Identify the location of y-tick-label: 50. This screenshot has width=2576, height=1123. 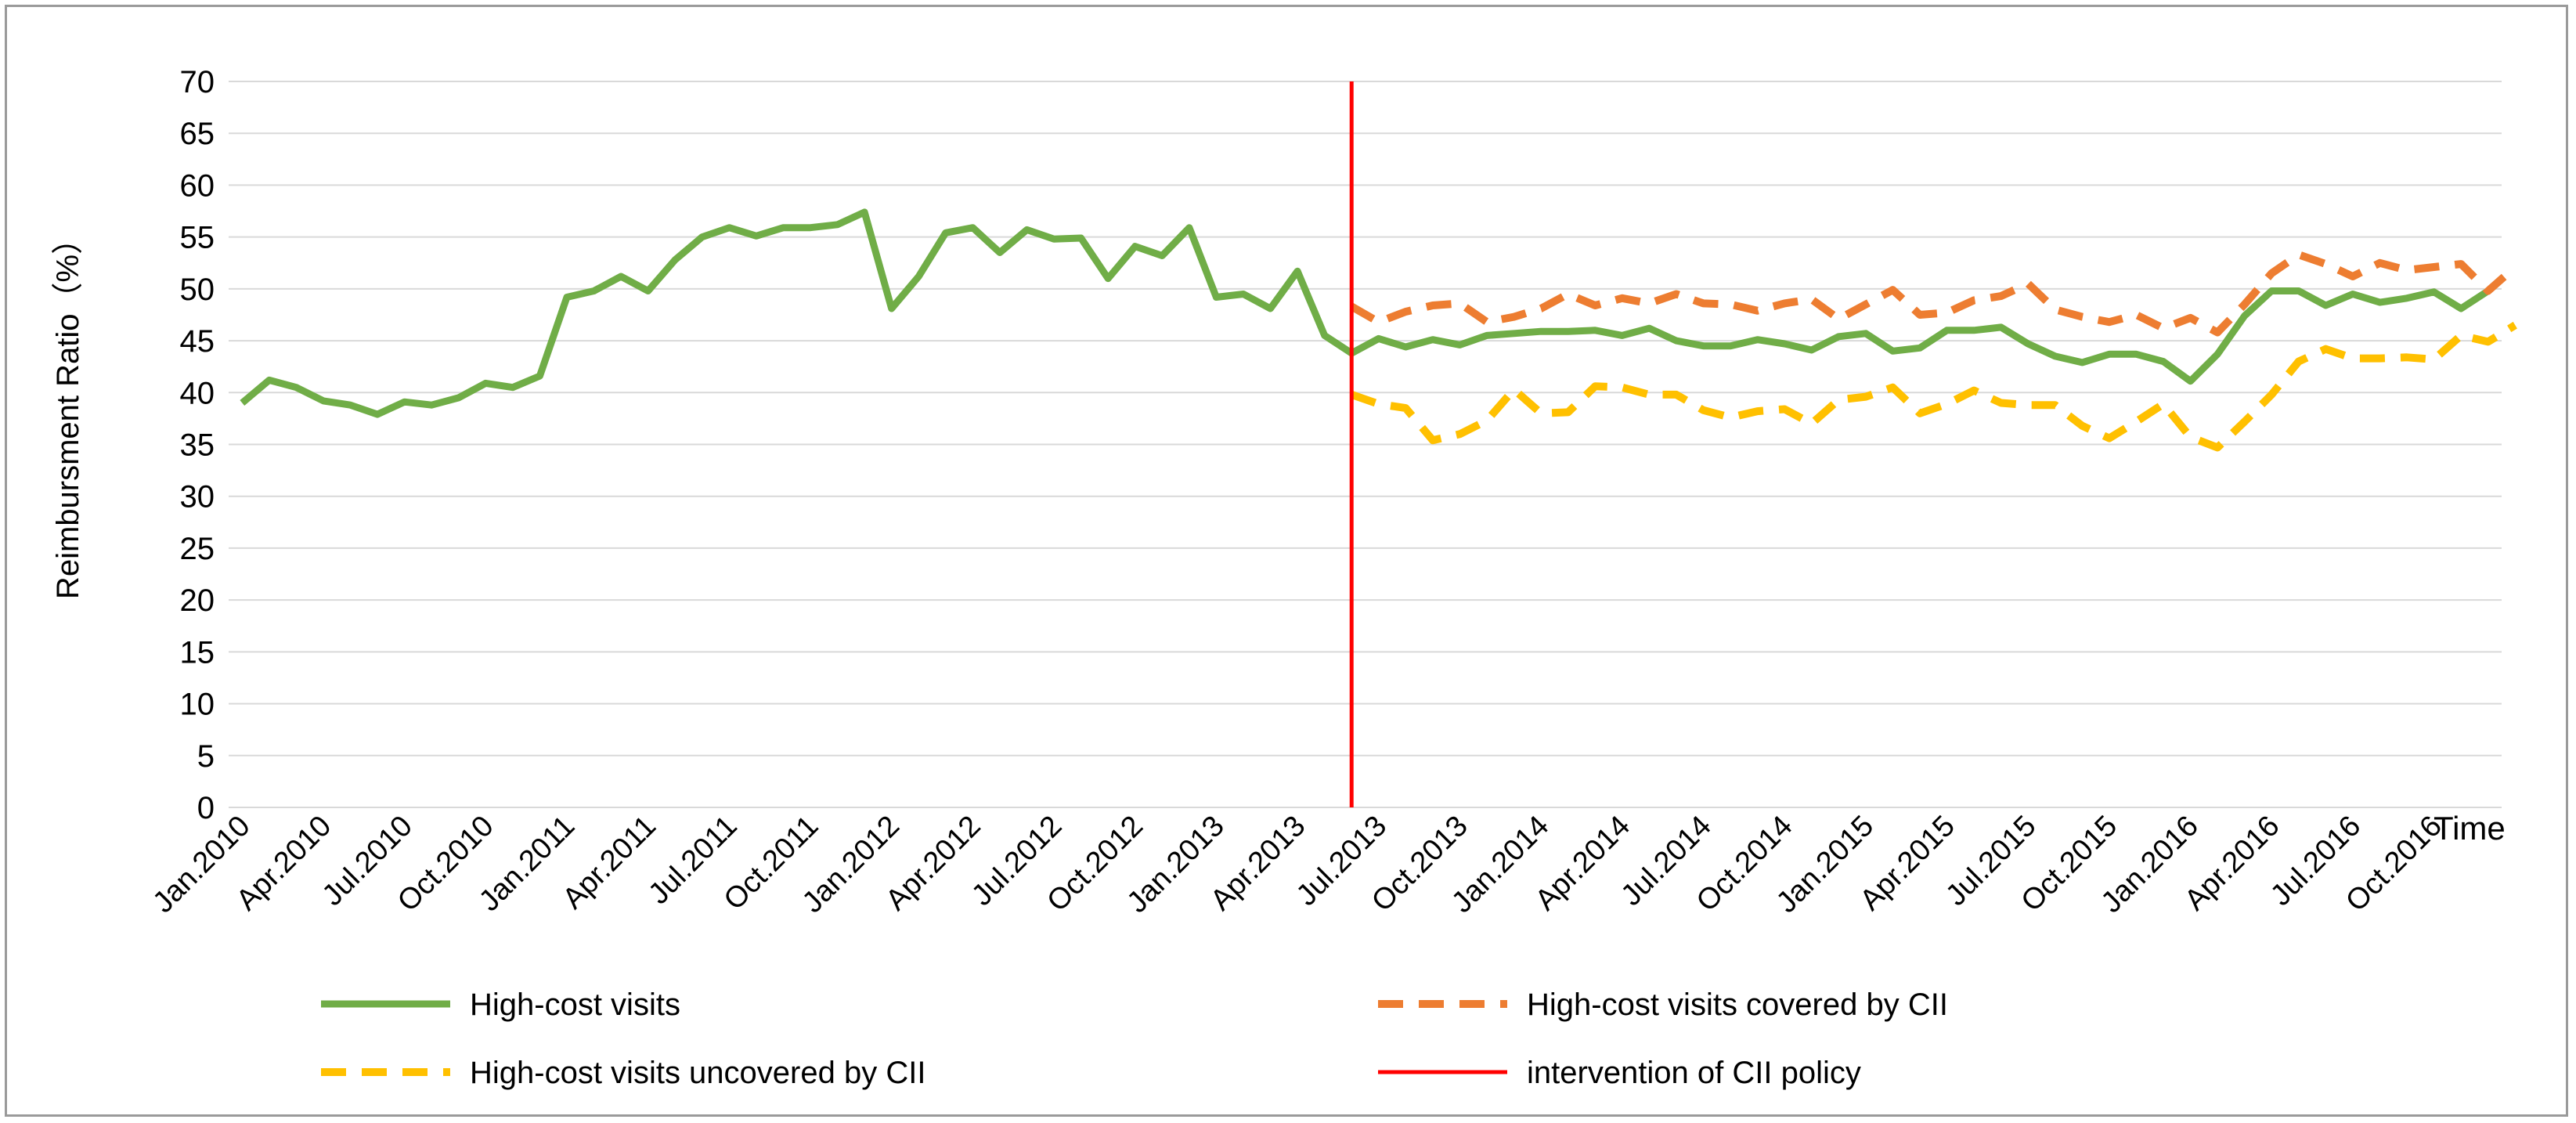
(197, 290).